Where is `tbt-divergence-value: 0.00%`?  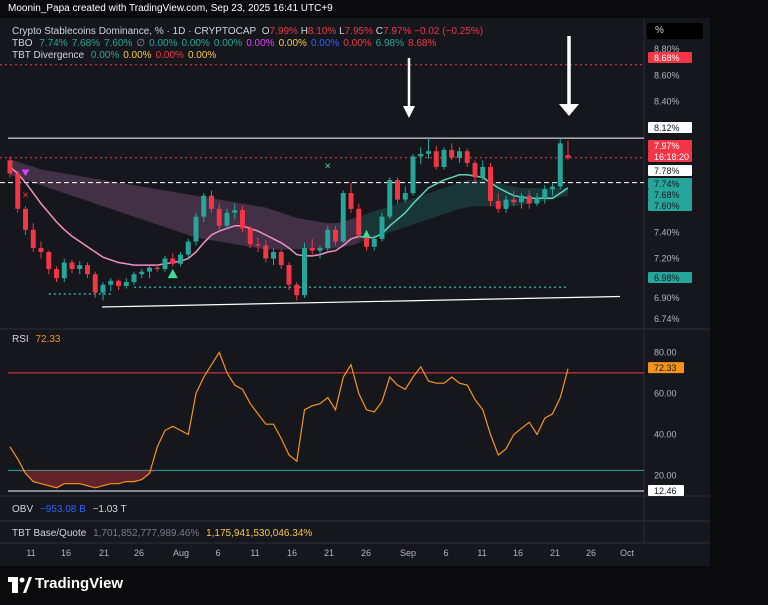 tbt-divergence-value: 0.00% is located at coordinates (105, 55).